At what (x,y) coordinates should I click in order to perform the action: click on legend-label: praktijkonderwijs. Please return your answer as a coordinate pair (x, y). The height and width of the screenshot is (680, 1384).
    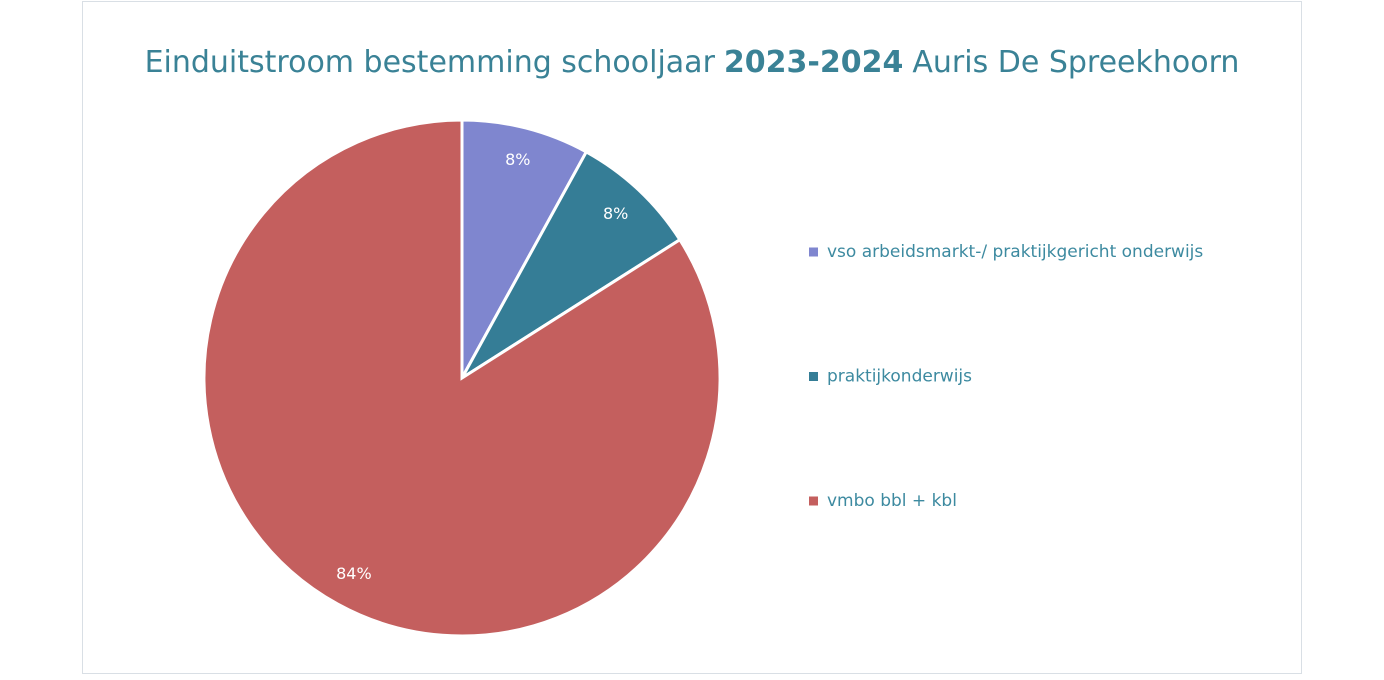
    Looking at the image, I should click on (899, 377).